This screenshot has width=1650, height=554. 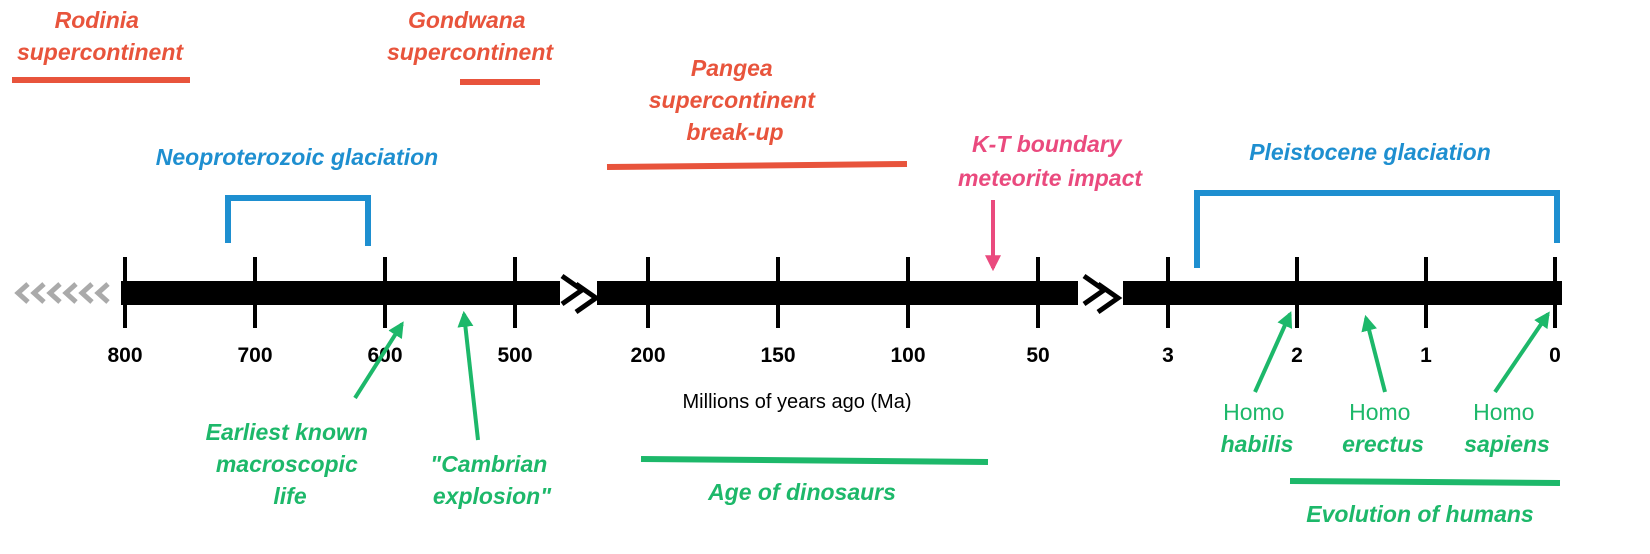 What do you see at coordinates (470, 36) in the screenshot?
I see `gondwana-label: Gondwana supercontinent` at bounding box center [470, 36].